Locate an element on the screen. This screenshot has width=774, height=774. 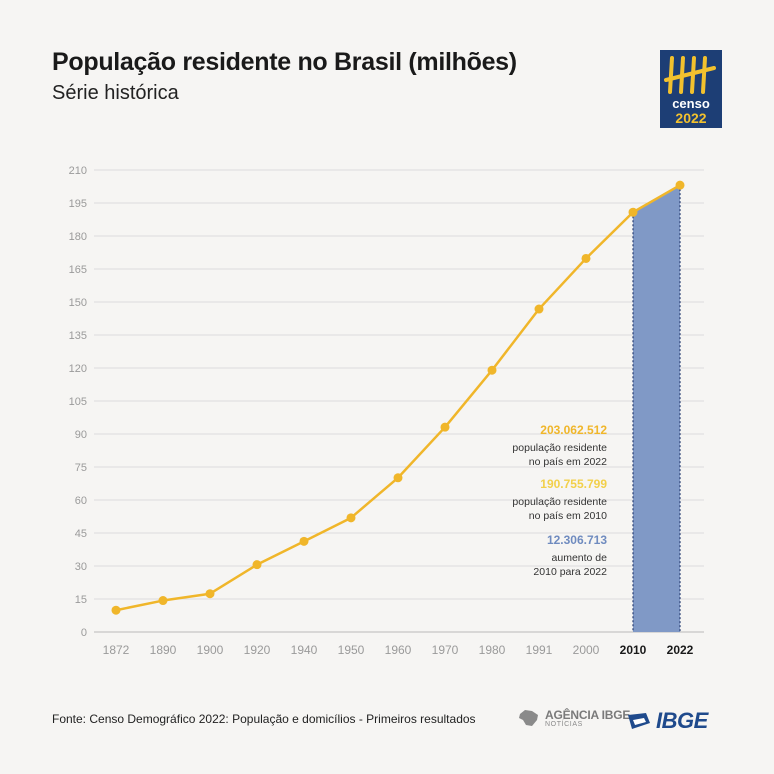
x-tick-label: 1872 is located at coordinates (116, 650).